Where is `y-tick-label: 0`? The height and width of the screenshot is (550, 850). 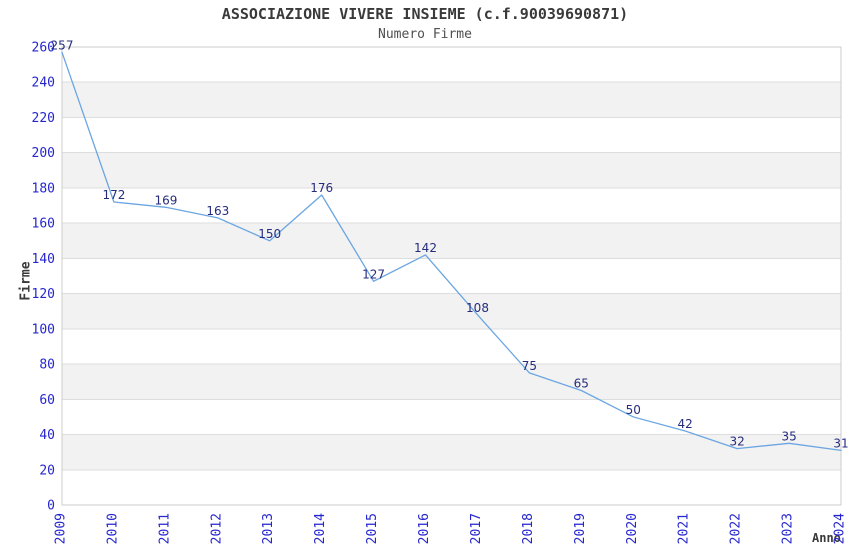 y-tick-label: 0 is located at coordinates (51, 506).